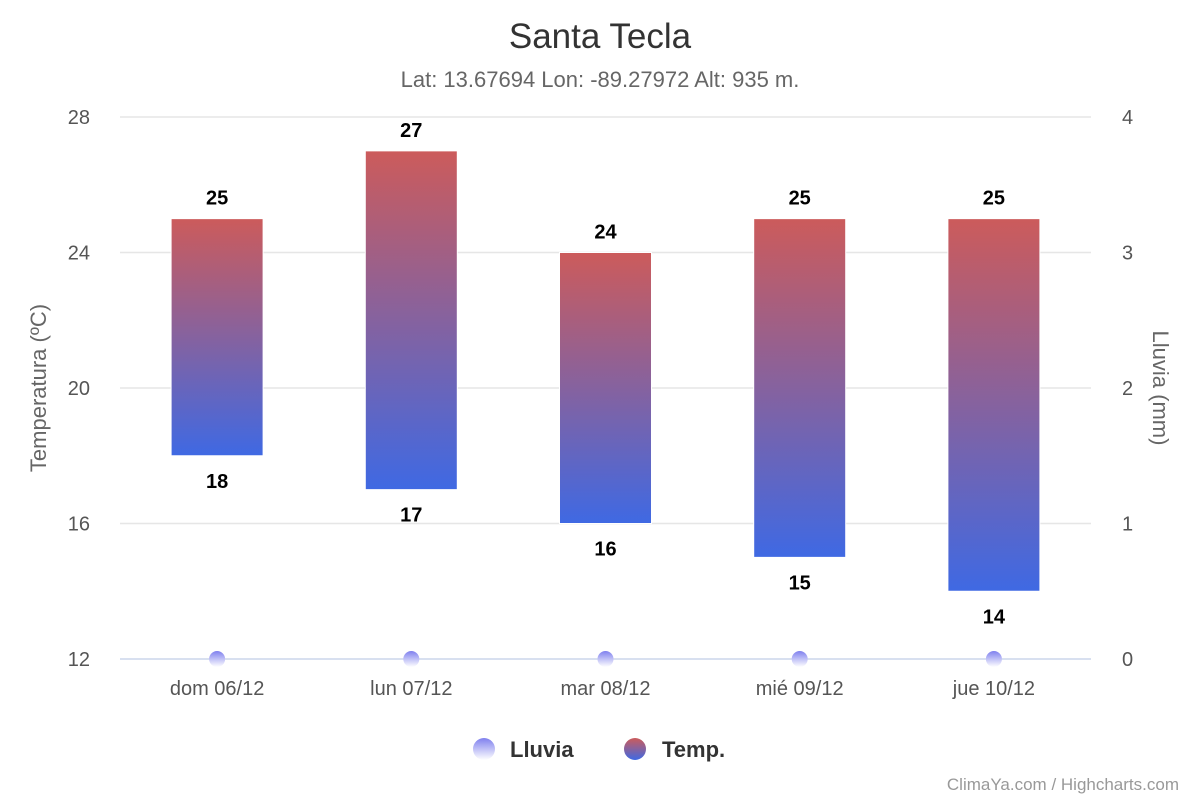 This screenshot has width=1200, height=800. I want to click on temp-low-label: 18, so click(217, 482).